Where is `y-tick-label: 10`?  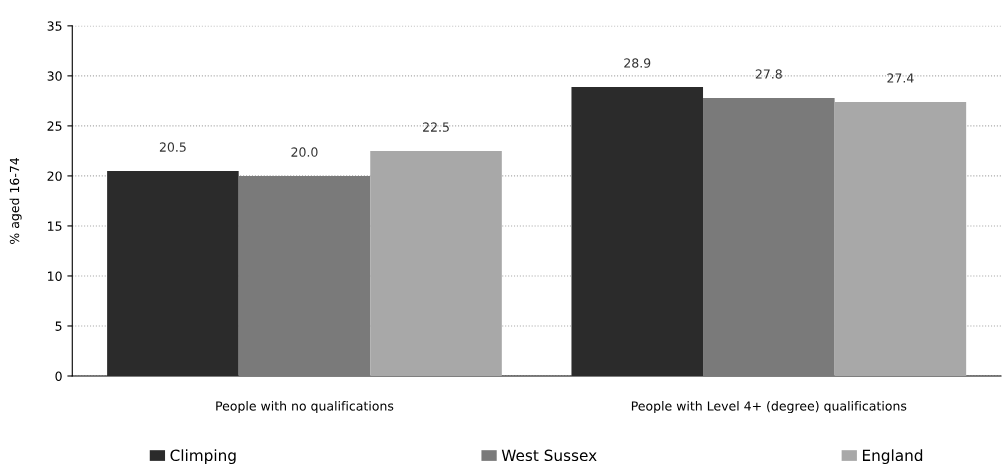
y-tick-label: 10 is located at coordinates (55, 276).